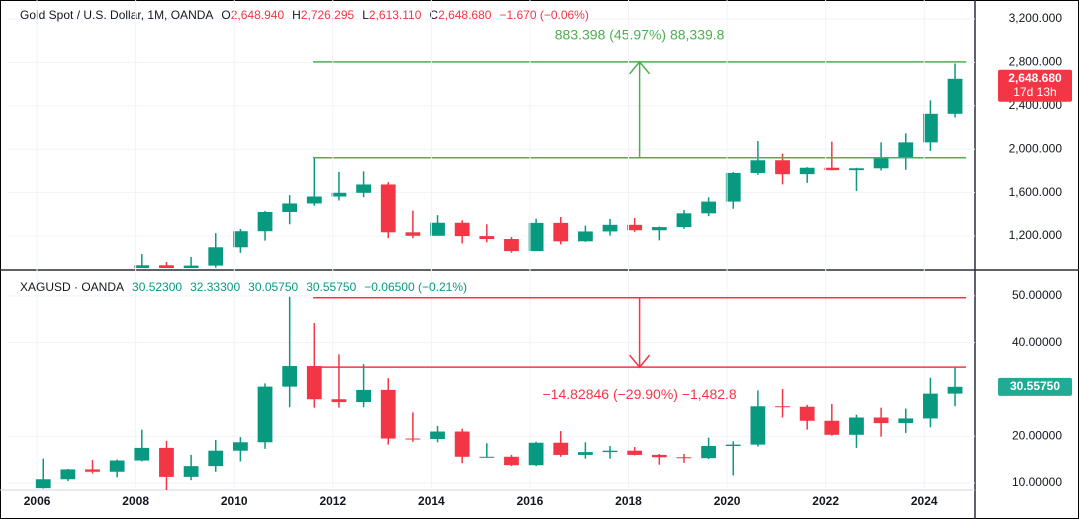 This screenshot has width=1079, height=519. I want to click on y-tick-label: 1,200.000, so click(1036, 235).